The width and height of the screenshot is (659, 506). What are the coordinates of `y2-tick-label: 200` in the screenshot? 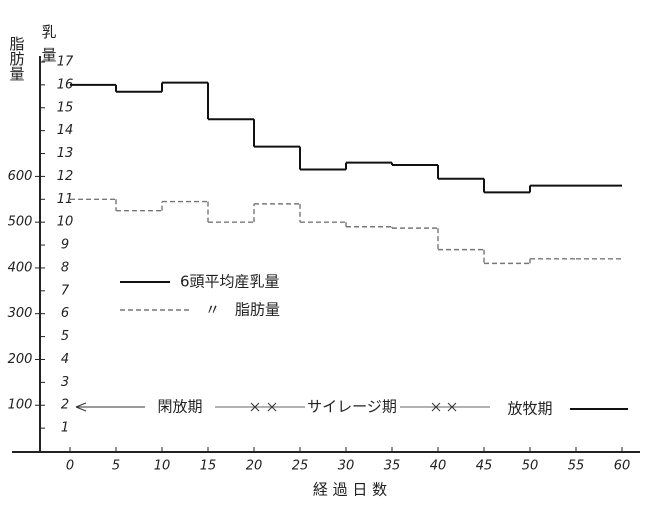 It's located at (20, 359).